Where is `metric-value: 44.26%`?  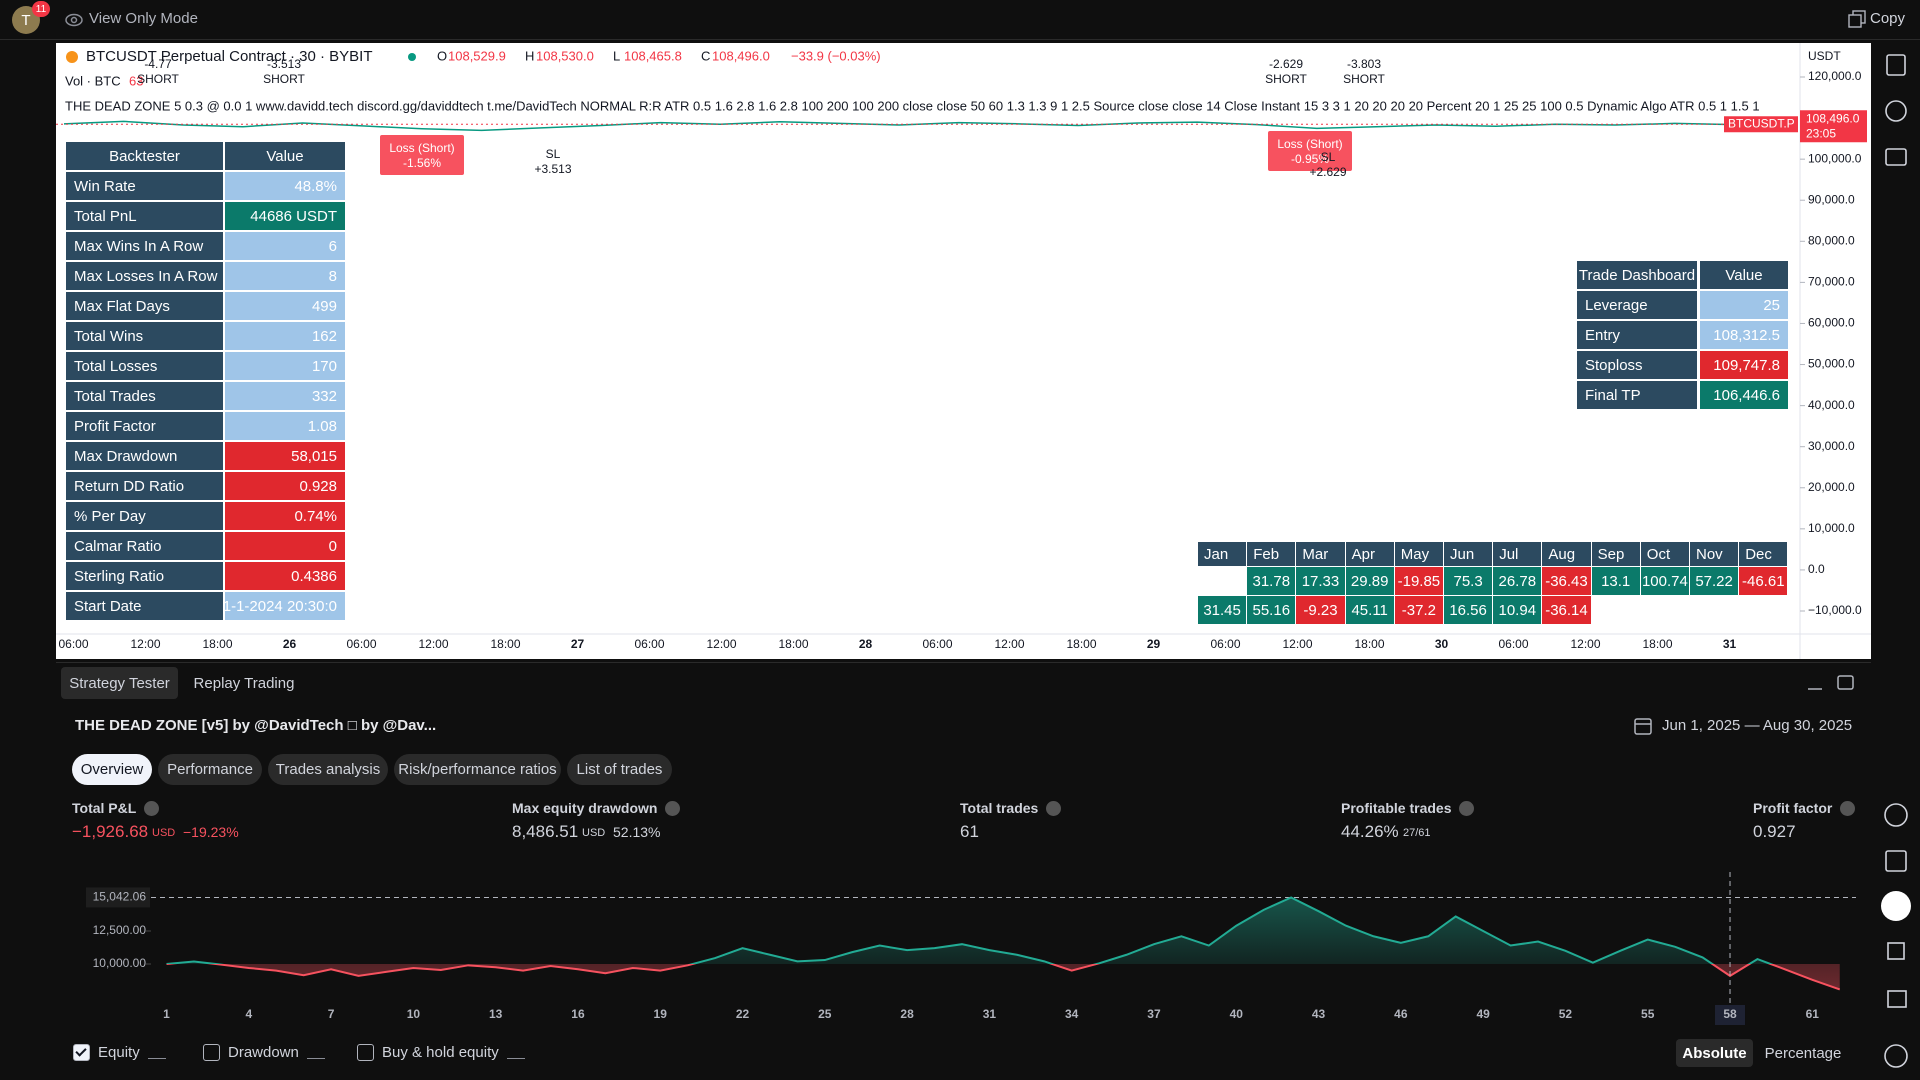
metric-value: 44.26% is located at coordinates (1370, 831).